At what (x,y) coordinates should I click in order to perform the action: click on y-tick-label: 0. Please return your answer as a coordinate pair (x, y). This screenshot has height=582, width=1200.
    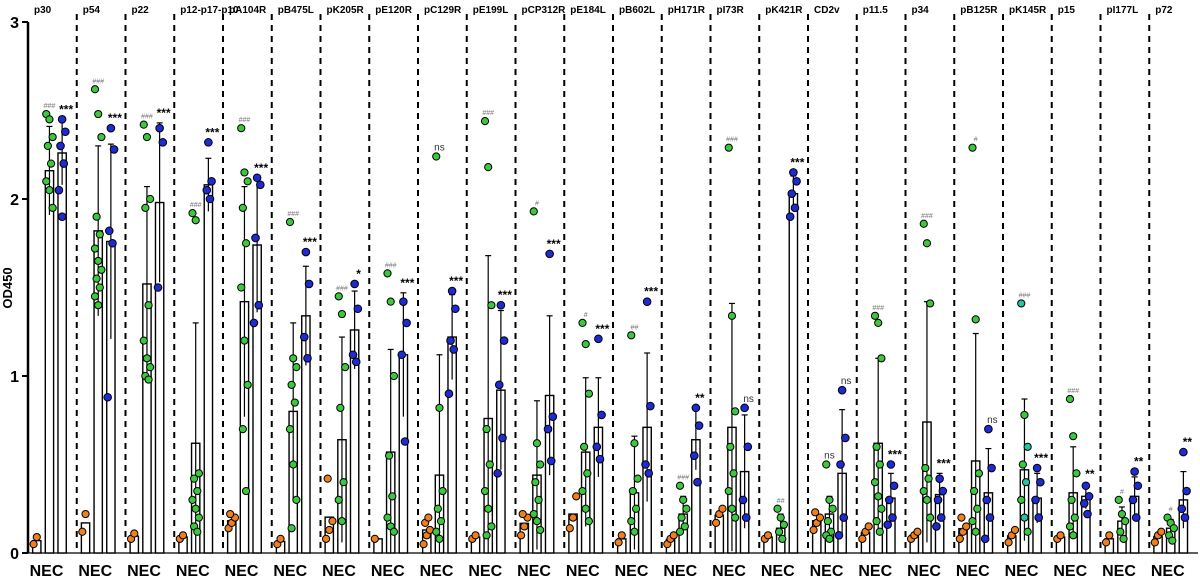
    Looking at the image, I should click on (14, 554).